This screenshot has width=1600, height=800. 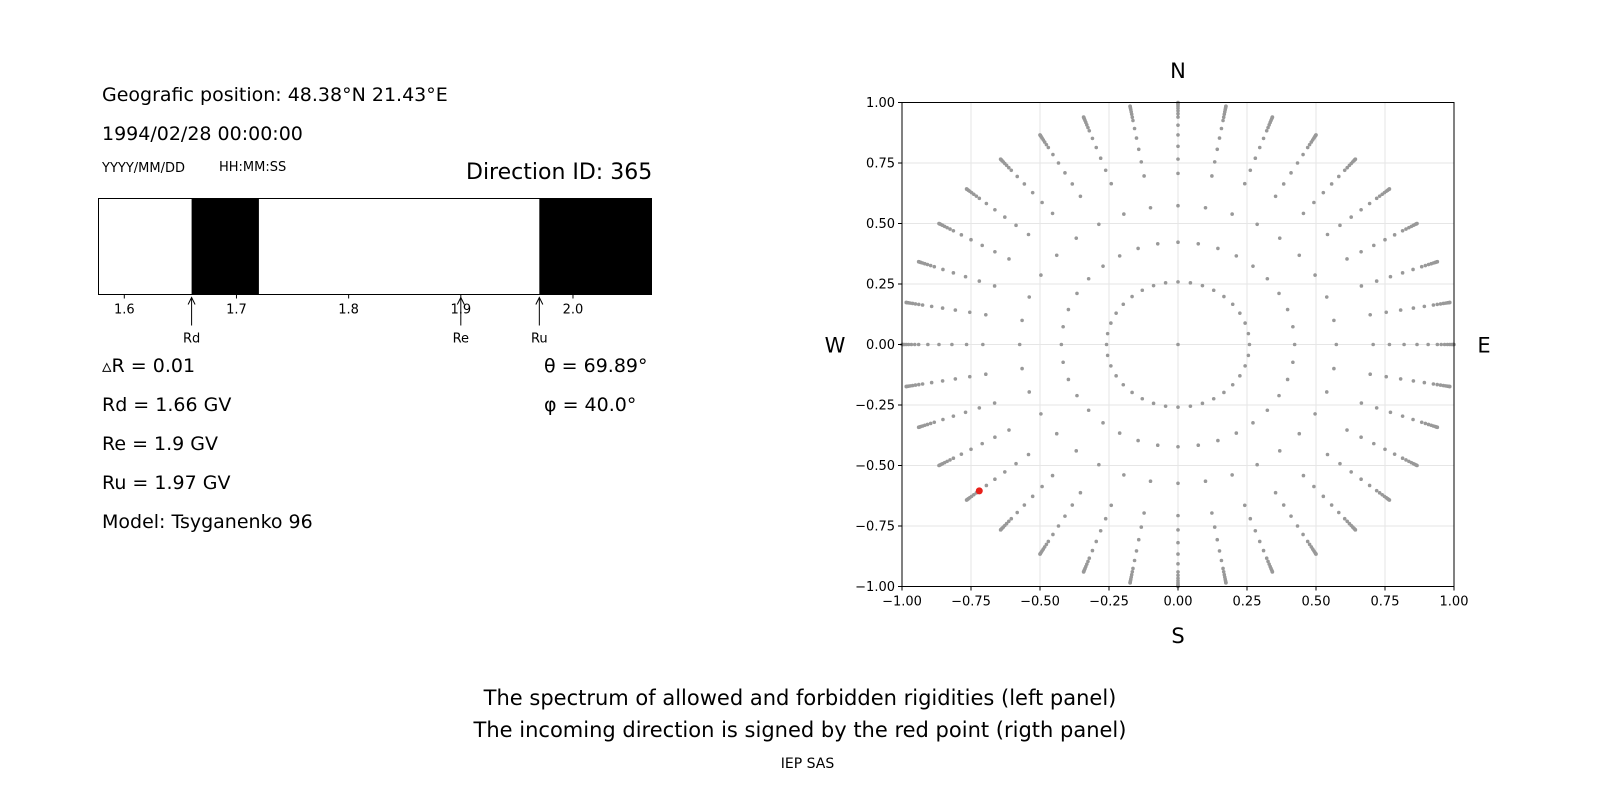 What do you see at coordinates (1178, 344) in the screenshot?
I see `zenith-point` at bounding box center [1178, 344].